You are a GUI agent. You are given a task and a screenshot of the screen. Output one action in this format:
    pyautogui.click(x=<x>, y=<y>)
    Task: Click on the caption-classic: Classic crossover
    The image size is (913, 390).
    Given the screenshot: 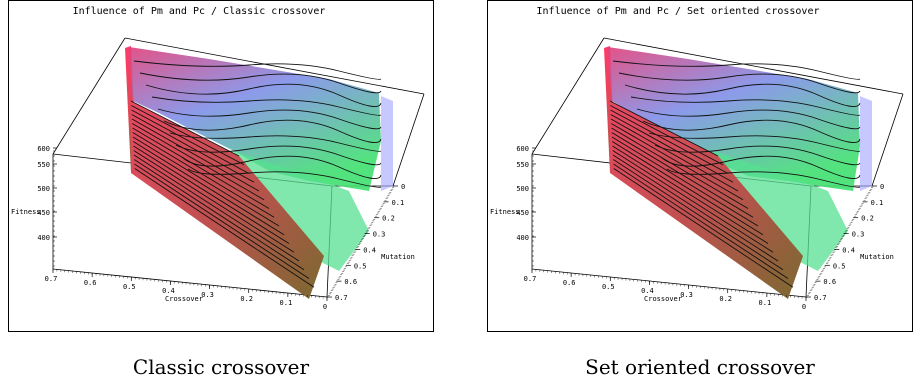 What is the action you would take?
    pyautogui.click(x=221, y=367)
    